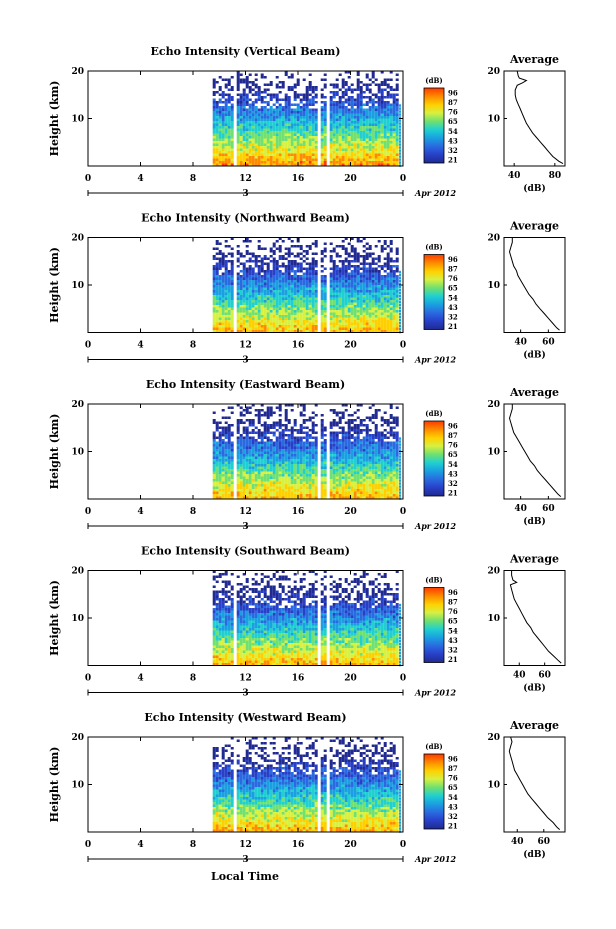 The image size is (616, 929). Describe the element at coordinates (245, 51) in the screenshot. I see `panel-title: Echo Intensity (Vertical Beam)` at that location.